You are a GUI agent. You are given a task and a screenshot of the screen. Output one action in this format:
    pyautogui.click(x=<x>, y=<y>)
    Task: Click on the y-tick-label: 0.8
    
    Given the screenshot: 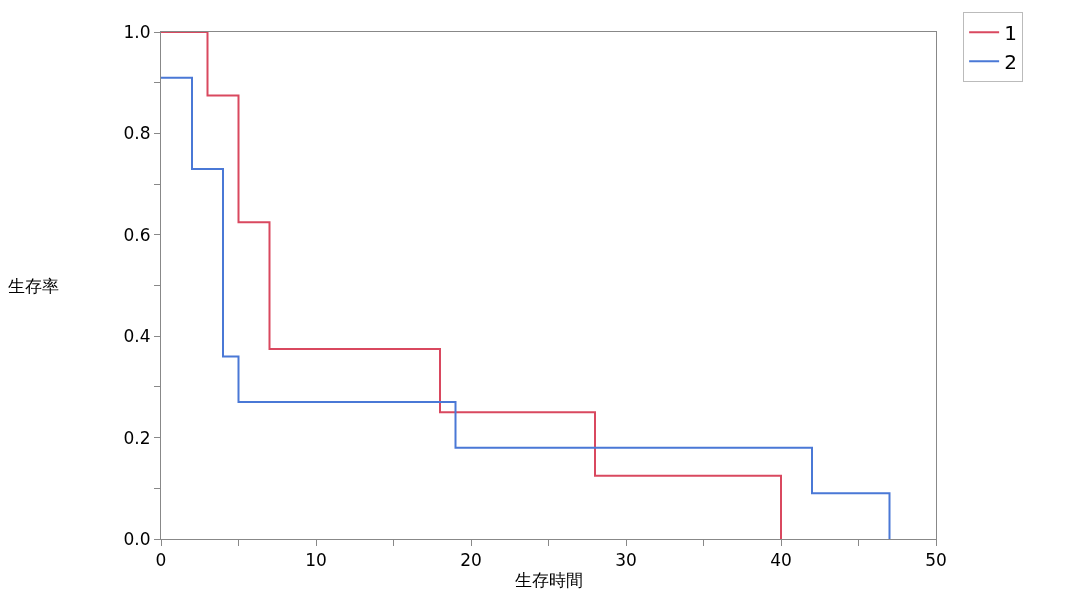 What is the action you would take?
    pyautogui.click(x=137, y=133)
    